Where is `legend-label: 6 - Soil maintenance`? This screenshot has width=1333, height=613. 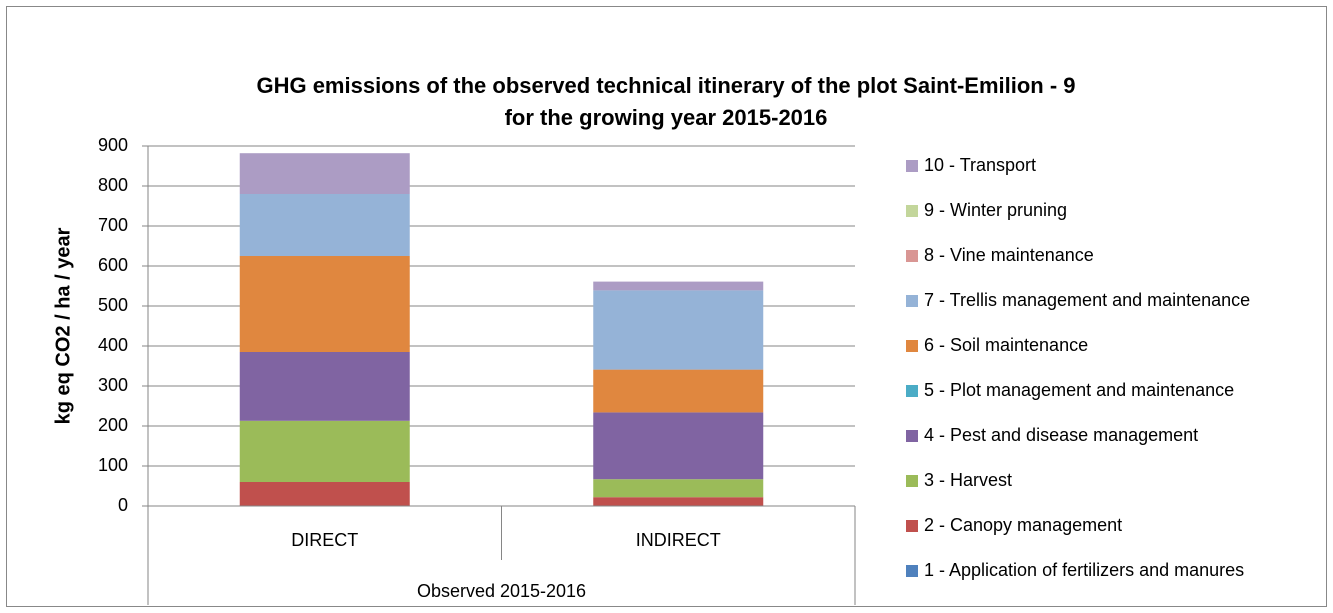 legend-label: 6 - Soil maintenance is located at coordinates (1006, 345).